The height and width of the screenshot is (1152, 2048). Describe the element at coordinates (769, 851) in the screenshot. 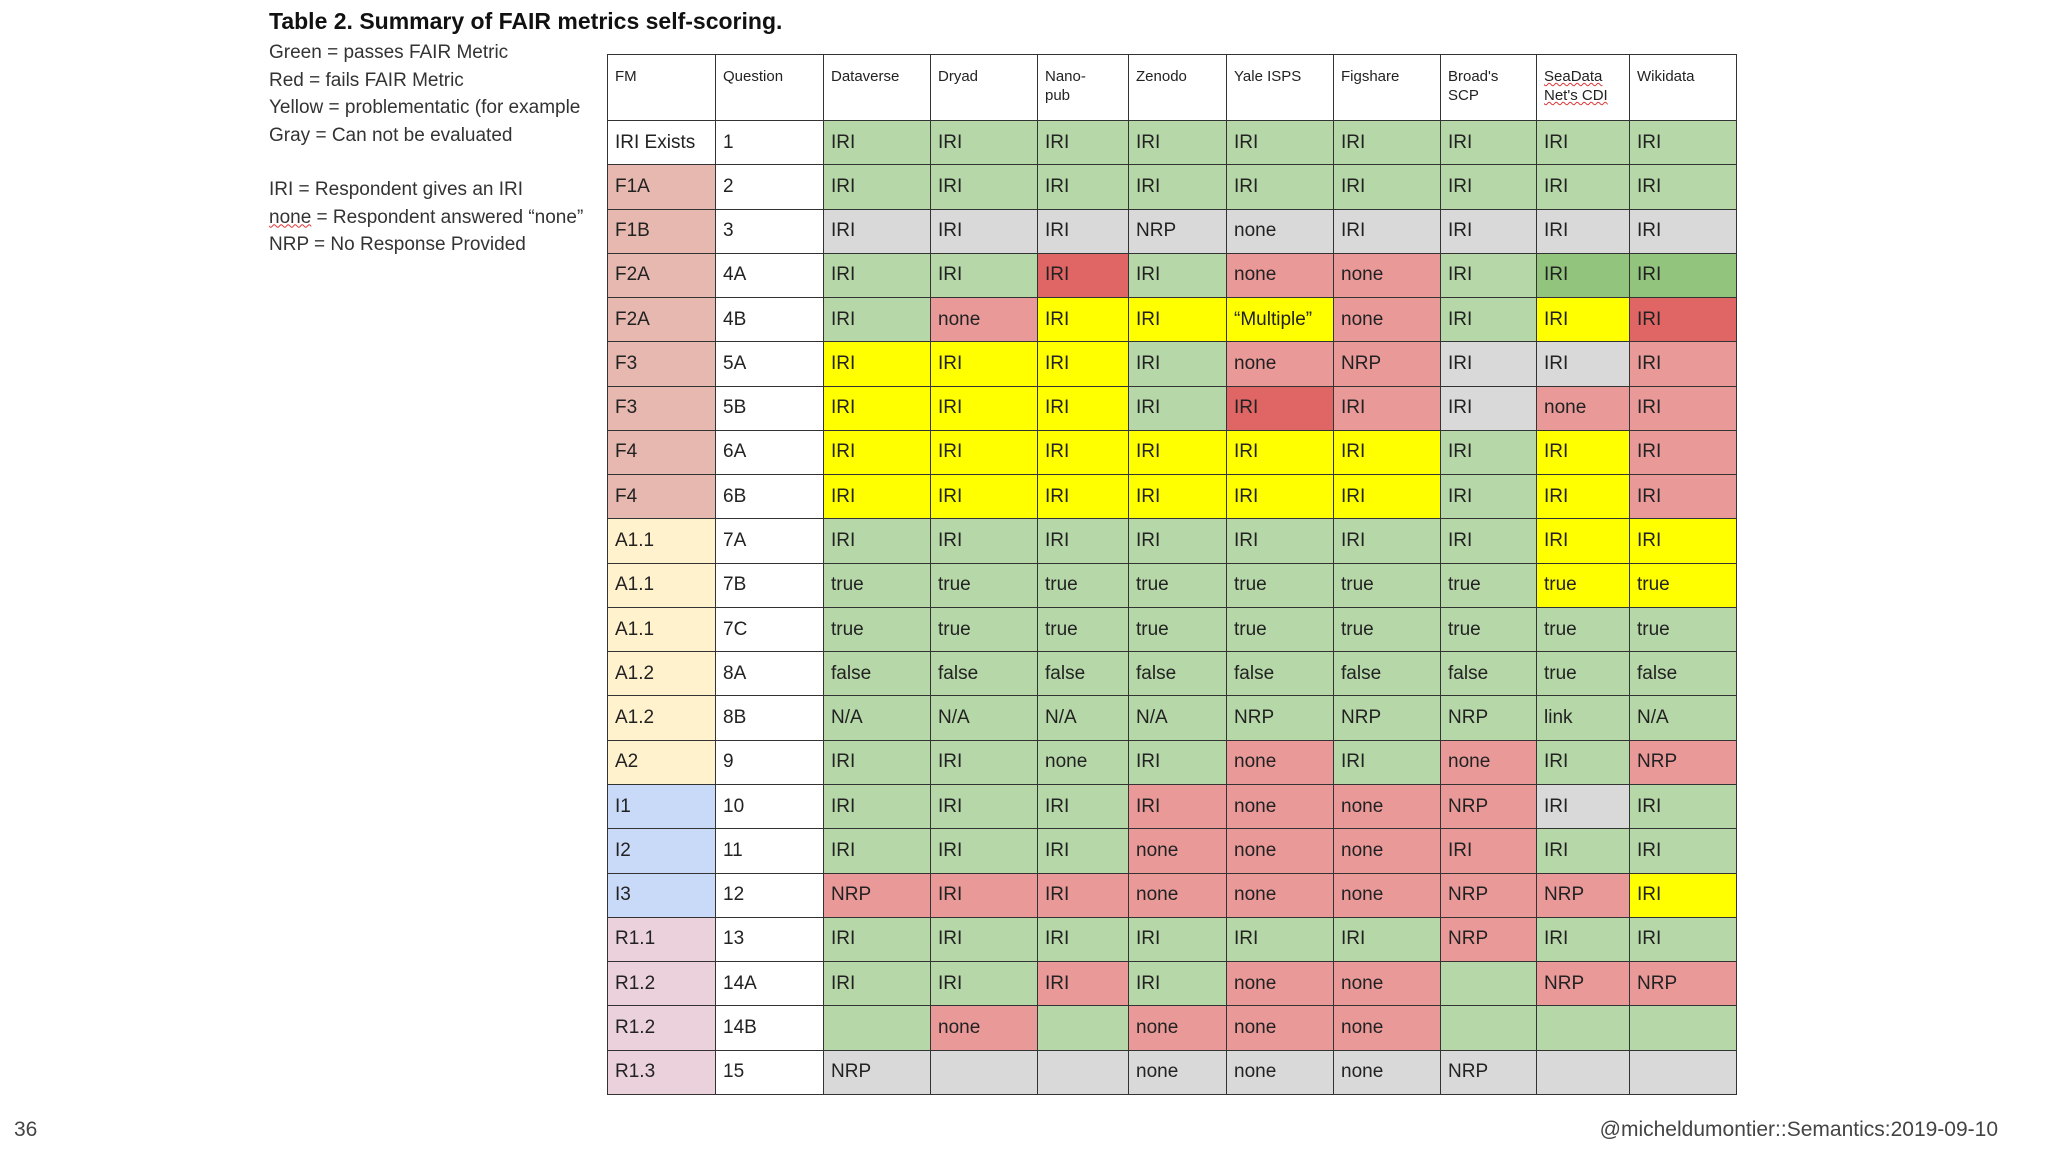

I see `question-cell: 11` at that location.